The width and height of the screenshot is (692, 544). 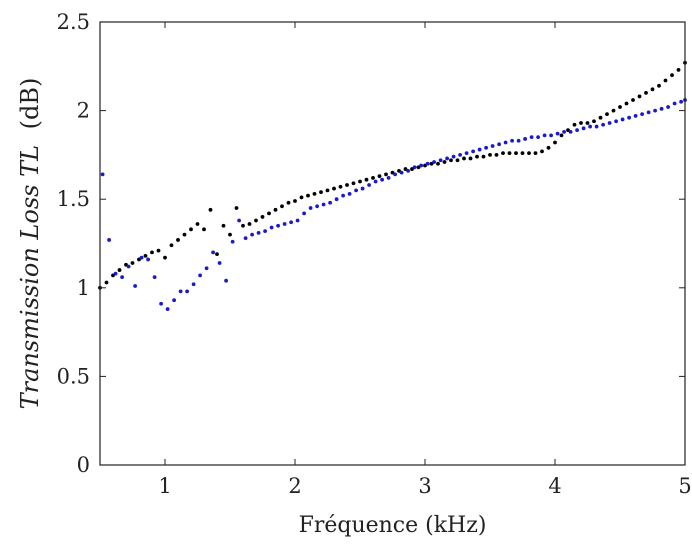 What do you see at coordinates (554, 486) in the screenshot?
I see `x-tick-label: 4` at bounding box center [554, 486].